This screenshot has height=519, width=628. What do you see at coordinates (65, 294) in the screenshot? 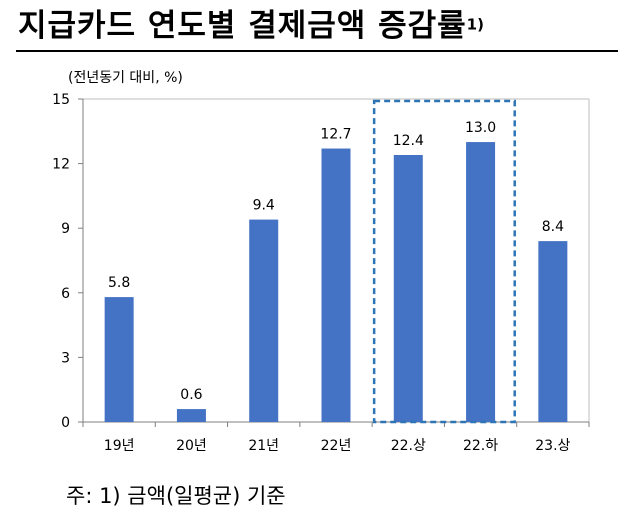
I see `y-tick-label: 6` at bounding box center [65, 294].